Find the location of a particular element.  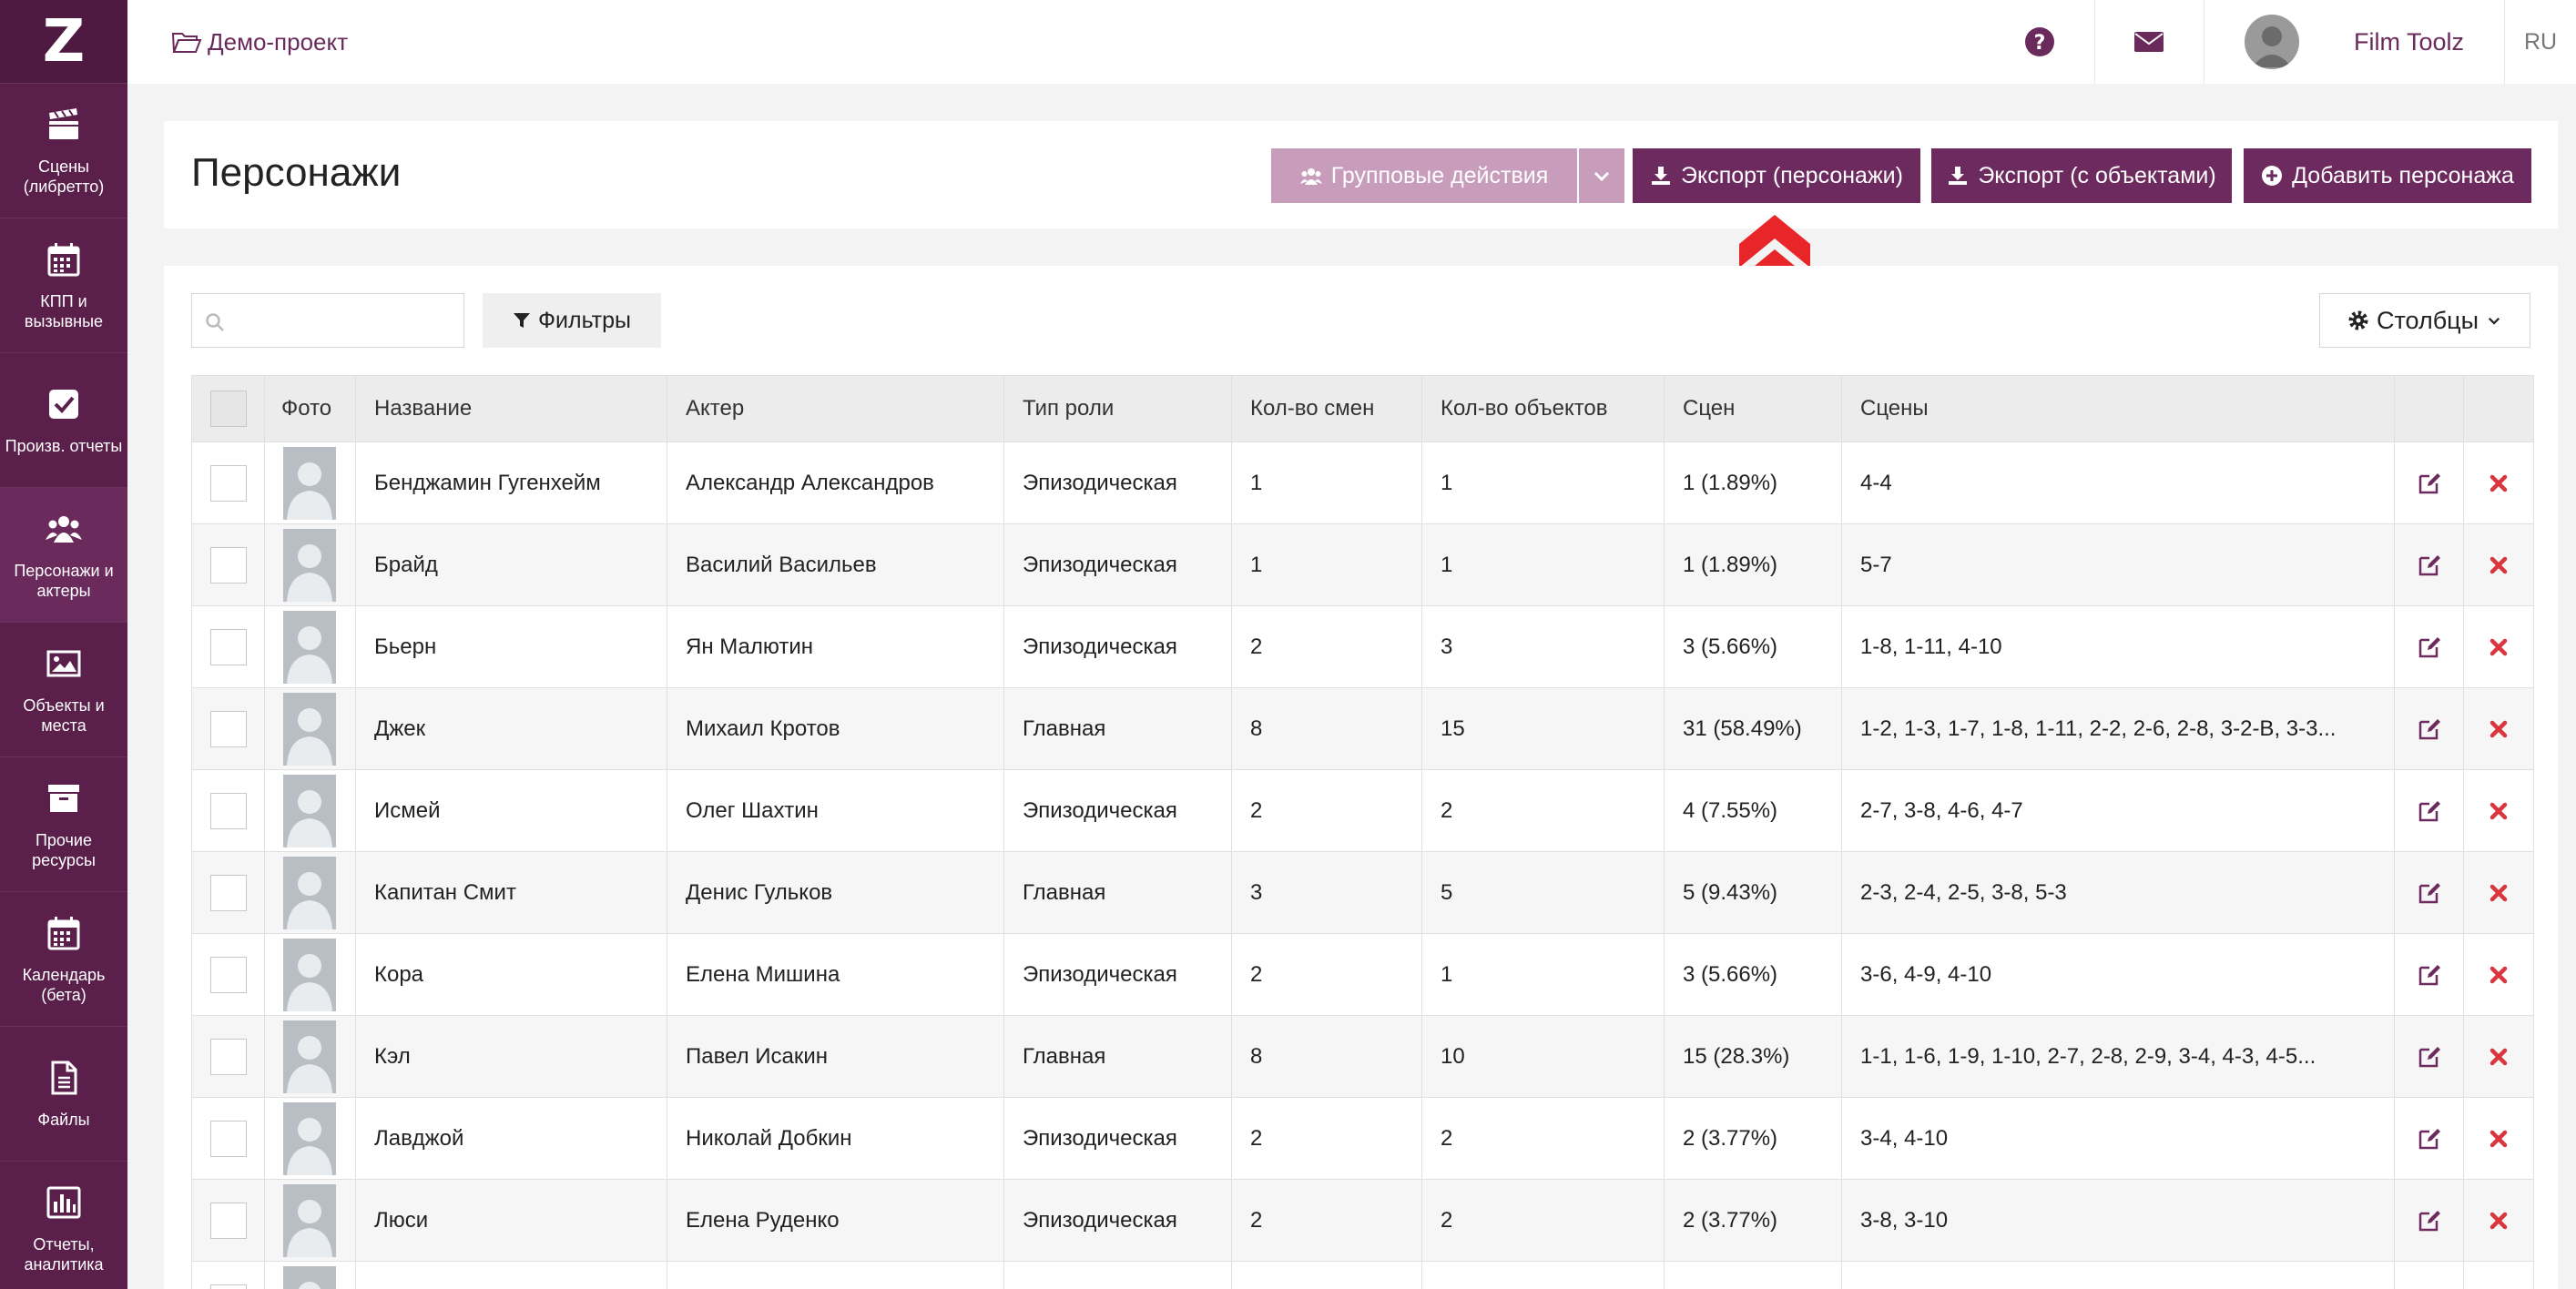

column-header-scenes: Сцены is located at coordinates (2118, 408).